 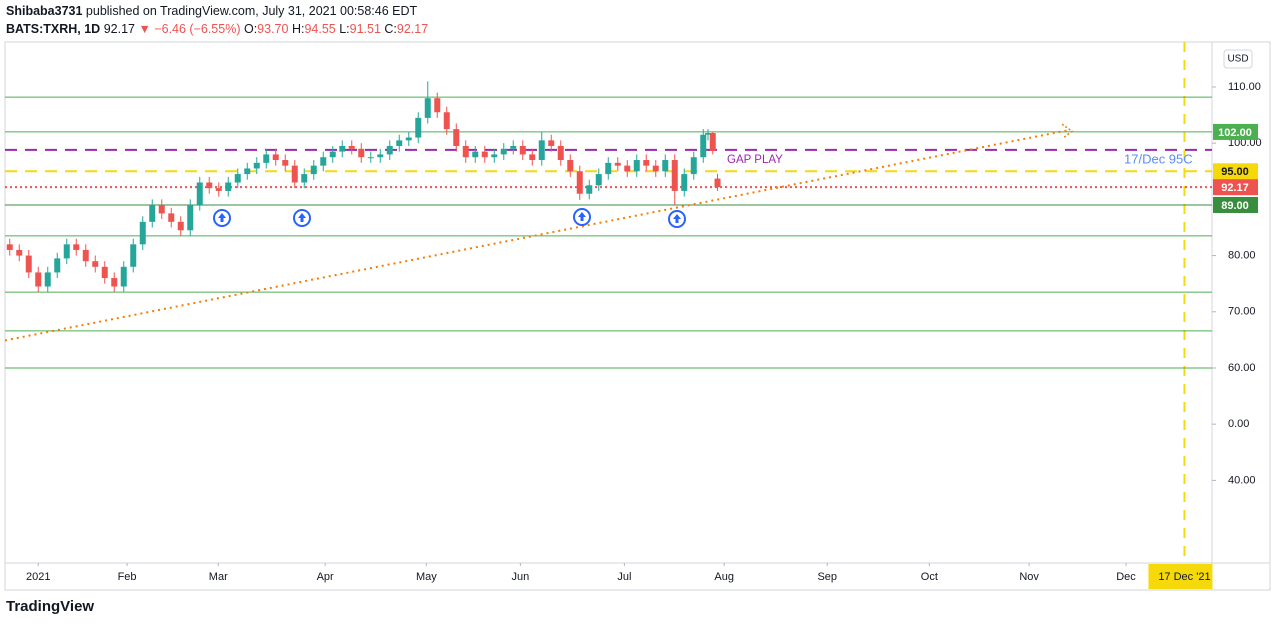 What do you see at coordinates (412, 29) in the screenshot?
I see `ohlc-value: 92.17` at bounding box center [412, 29].